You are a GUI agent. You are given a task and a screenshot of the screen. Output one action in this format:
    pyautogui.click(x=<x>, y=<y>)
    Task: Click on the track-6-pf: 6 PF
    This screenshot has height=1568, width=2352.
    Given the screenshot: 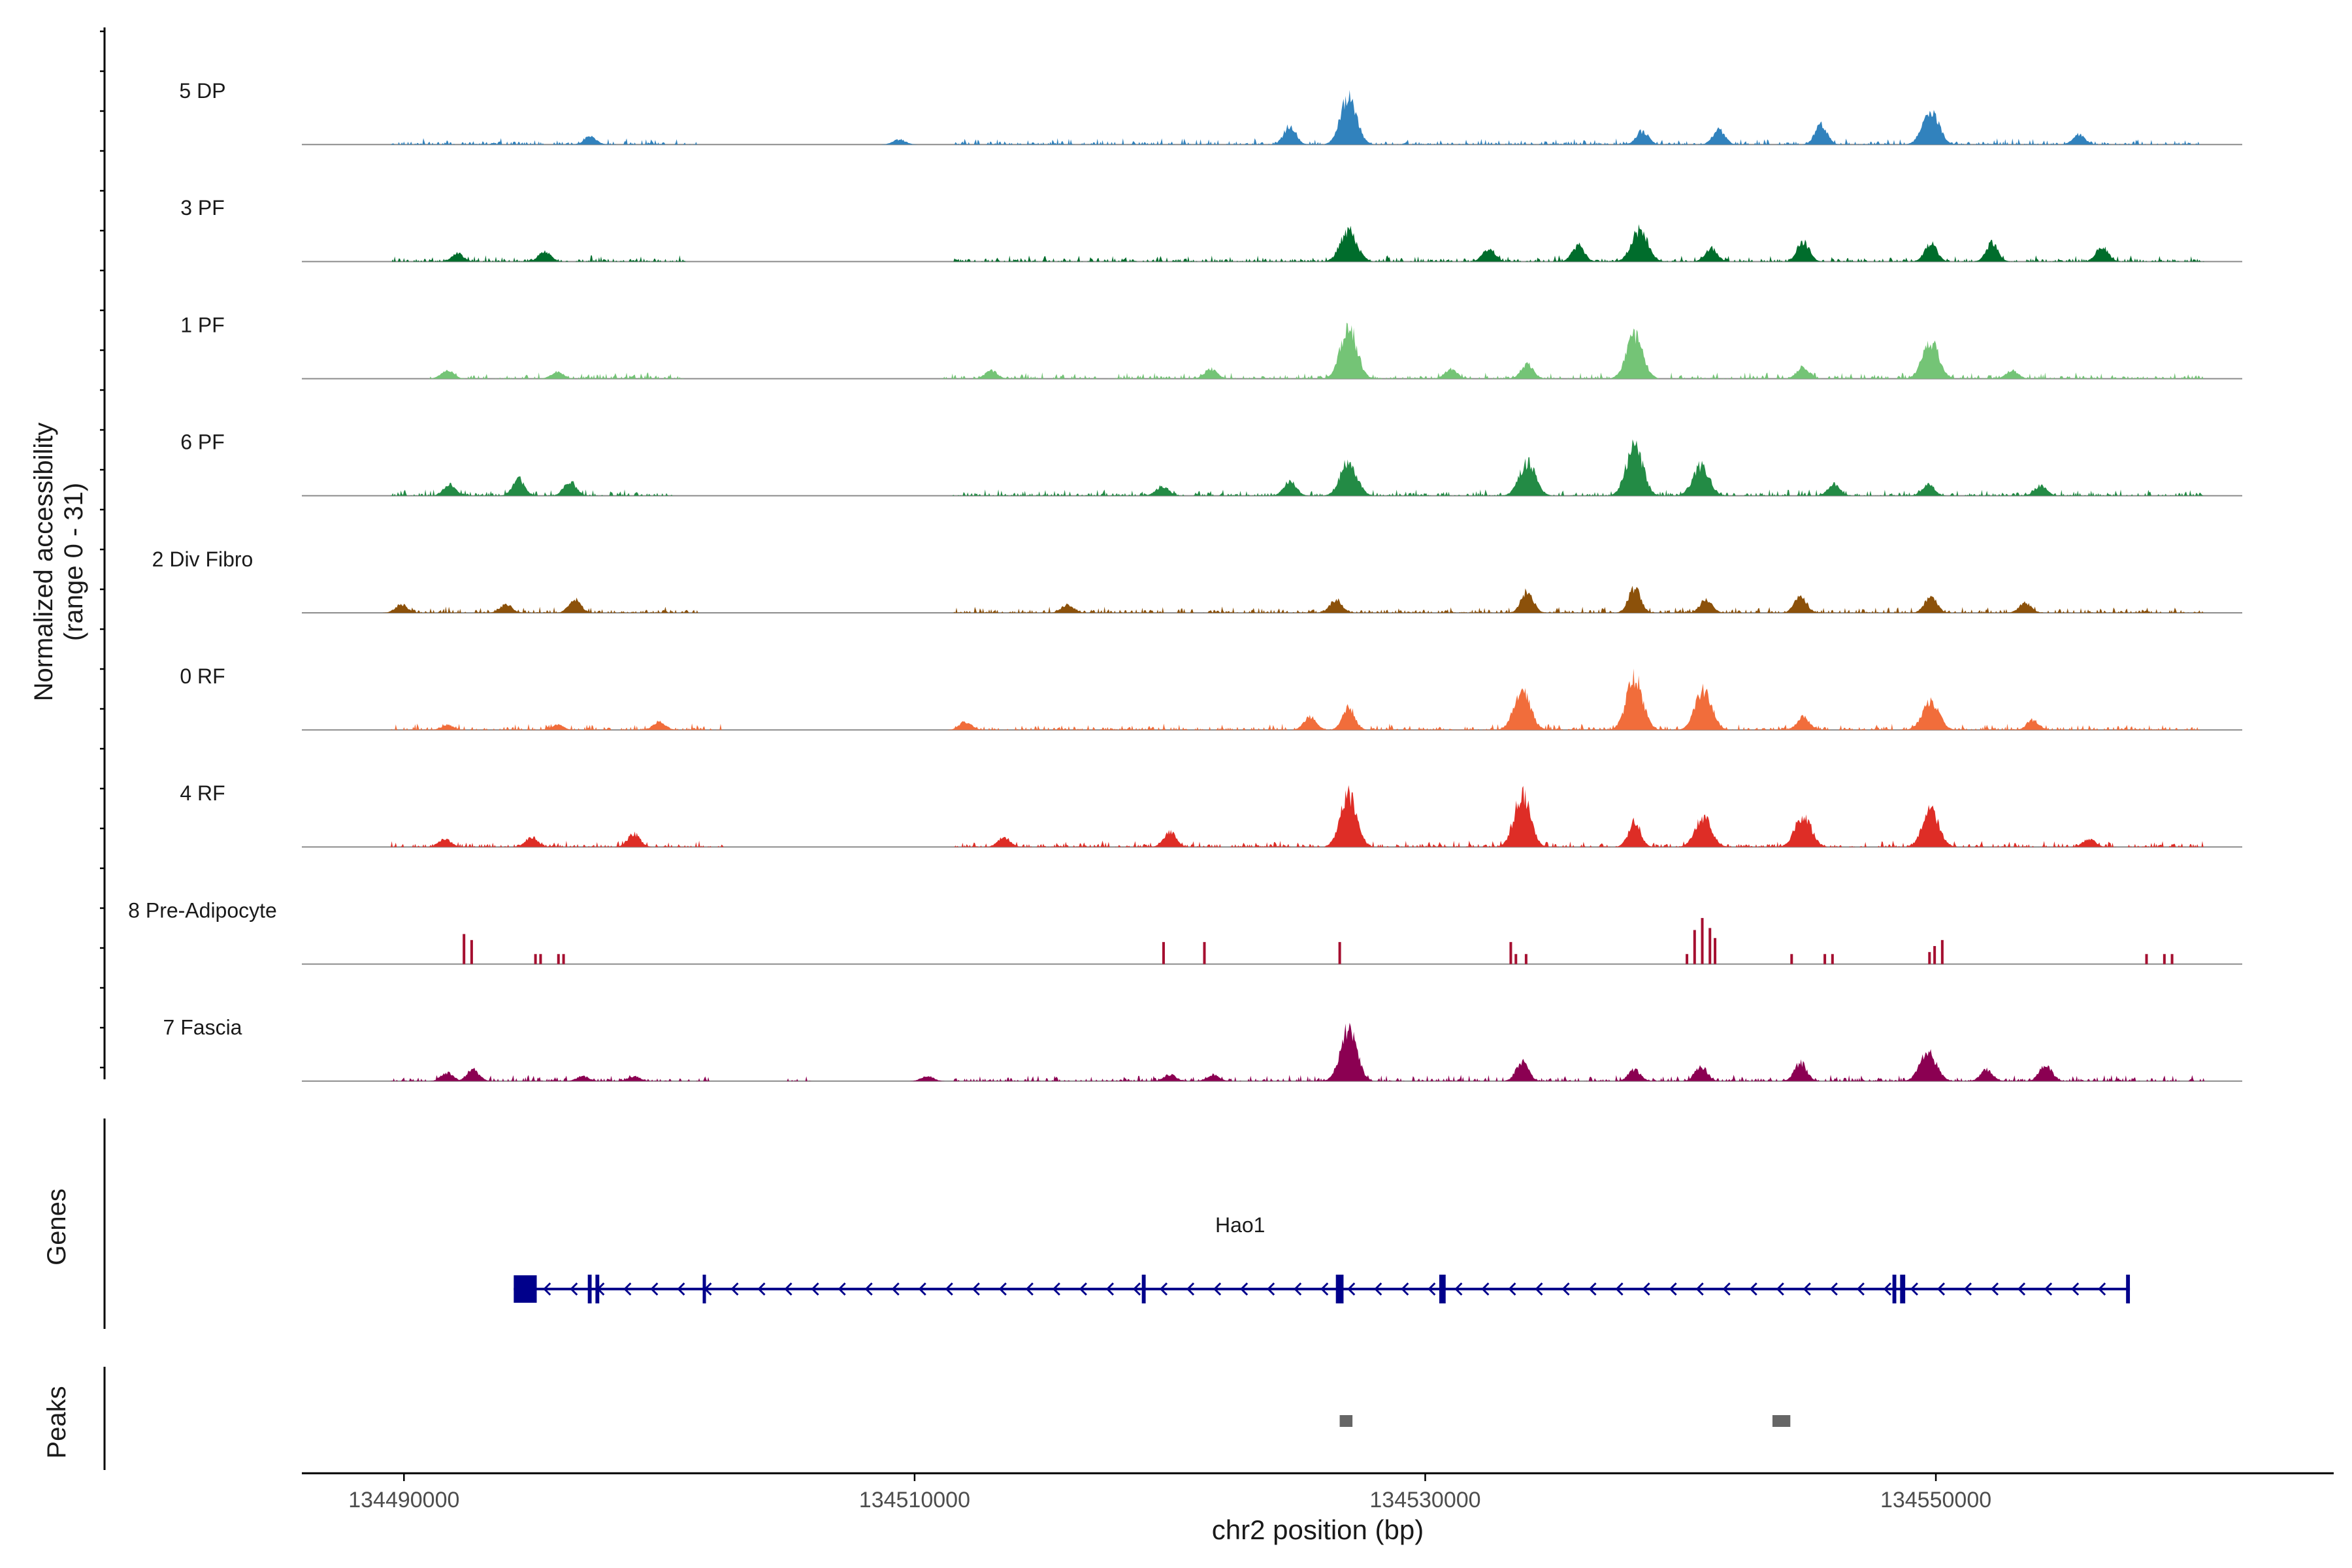 What is the action you would take?
    pyautogui.click(x=1211, y=464)
    